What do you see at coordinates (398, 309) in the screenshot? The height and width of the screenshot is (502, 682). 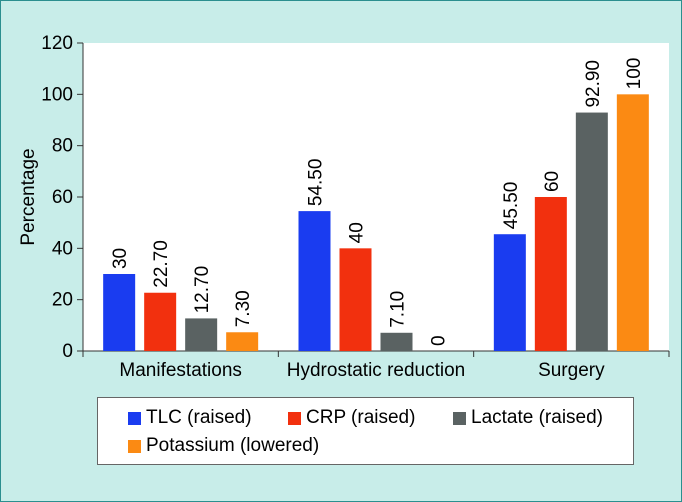 I see `bar-value-label: 7.10` at bounding box center [398, 309].